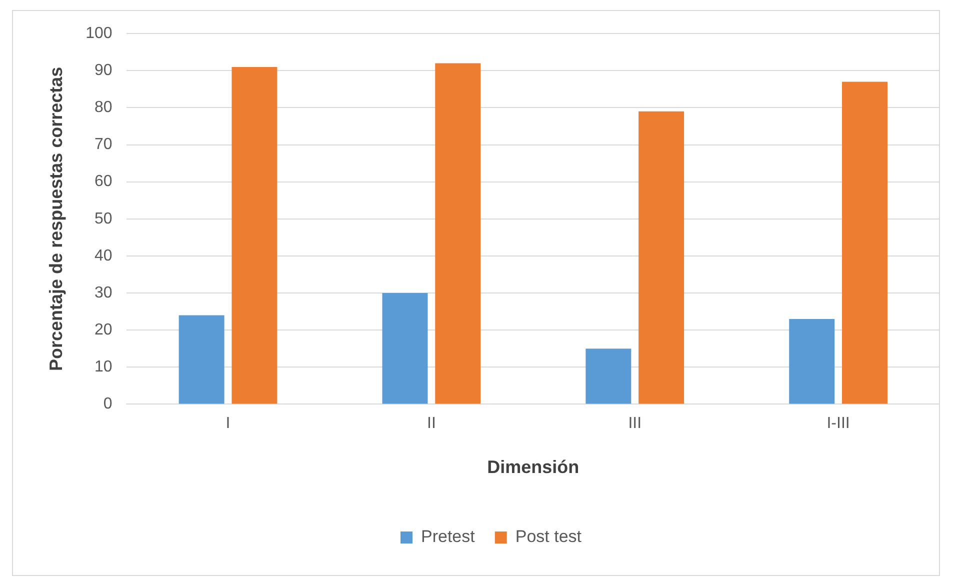 Image resolution: width=955 pixels, height=581 pixels. I want to click on y-axis-title: Porcentaje de respuestas correctas, so click(56, 218).